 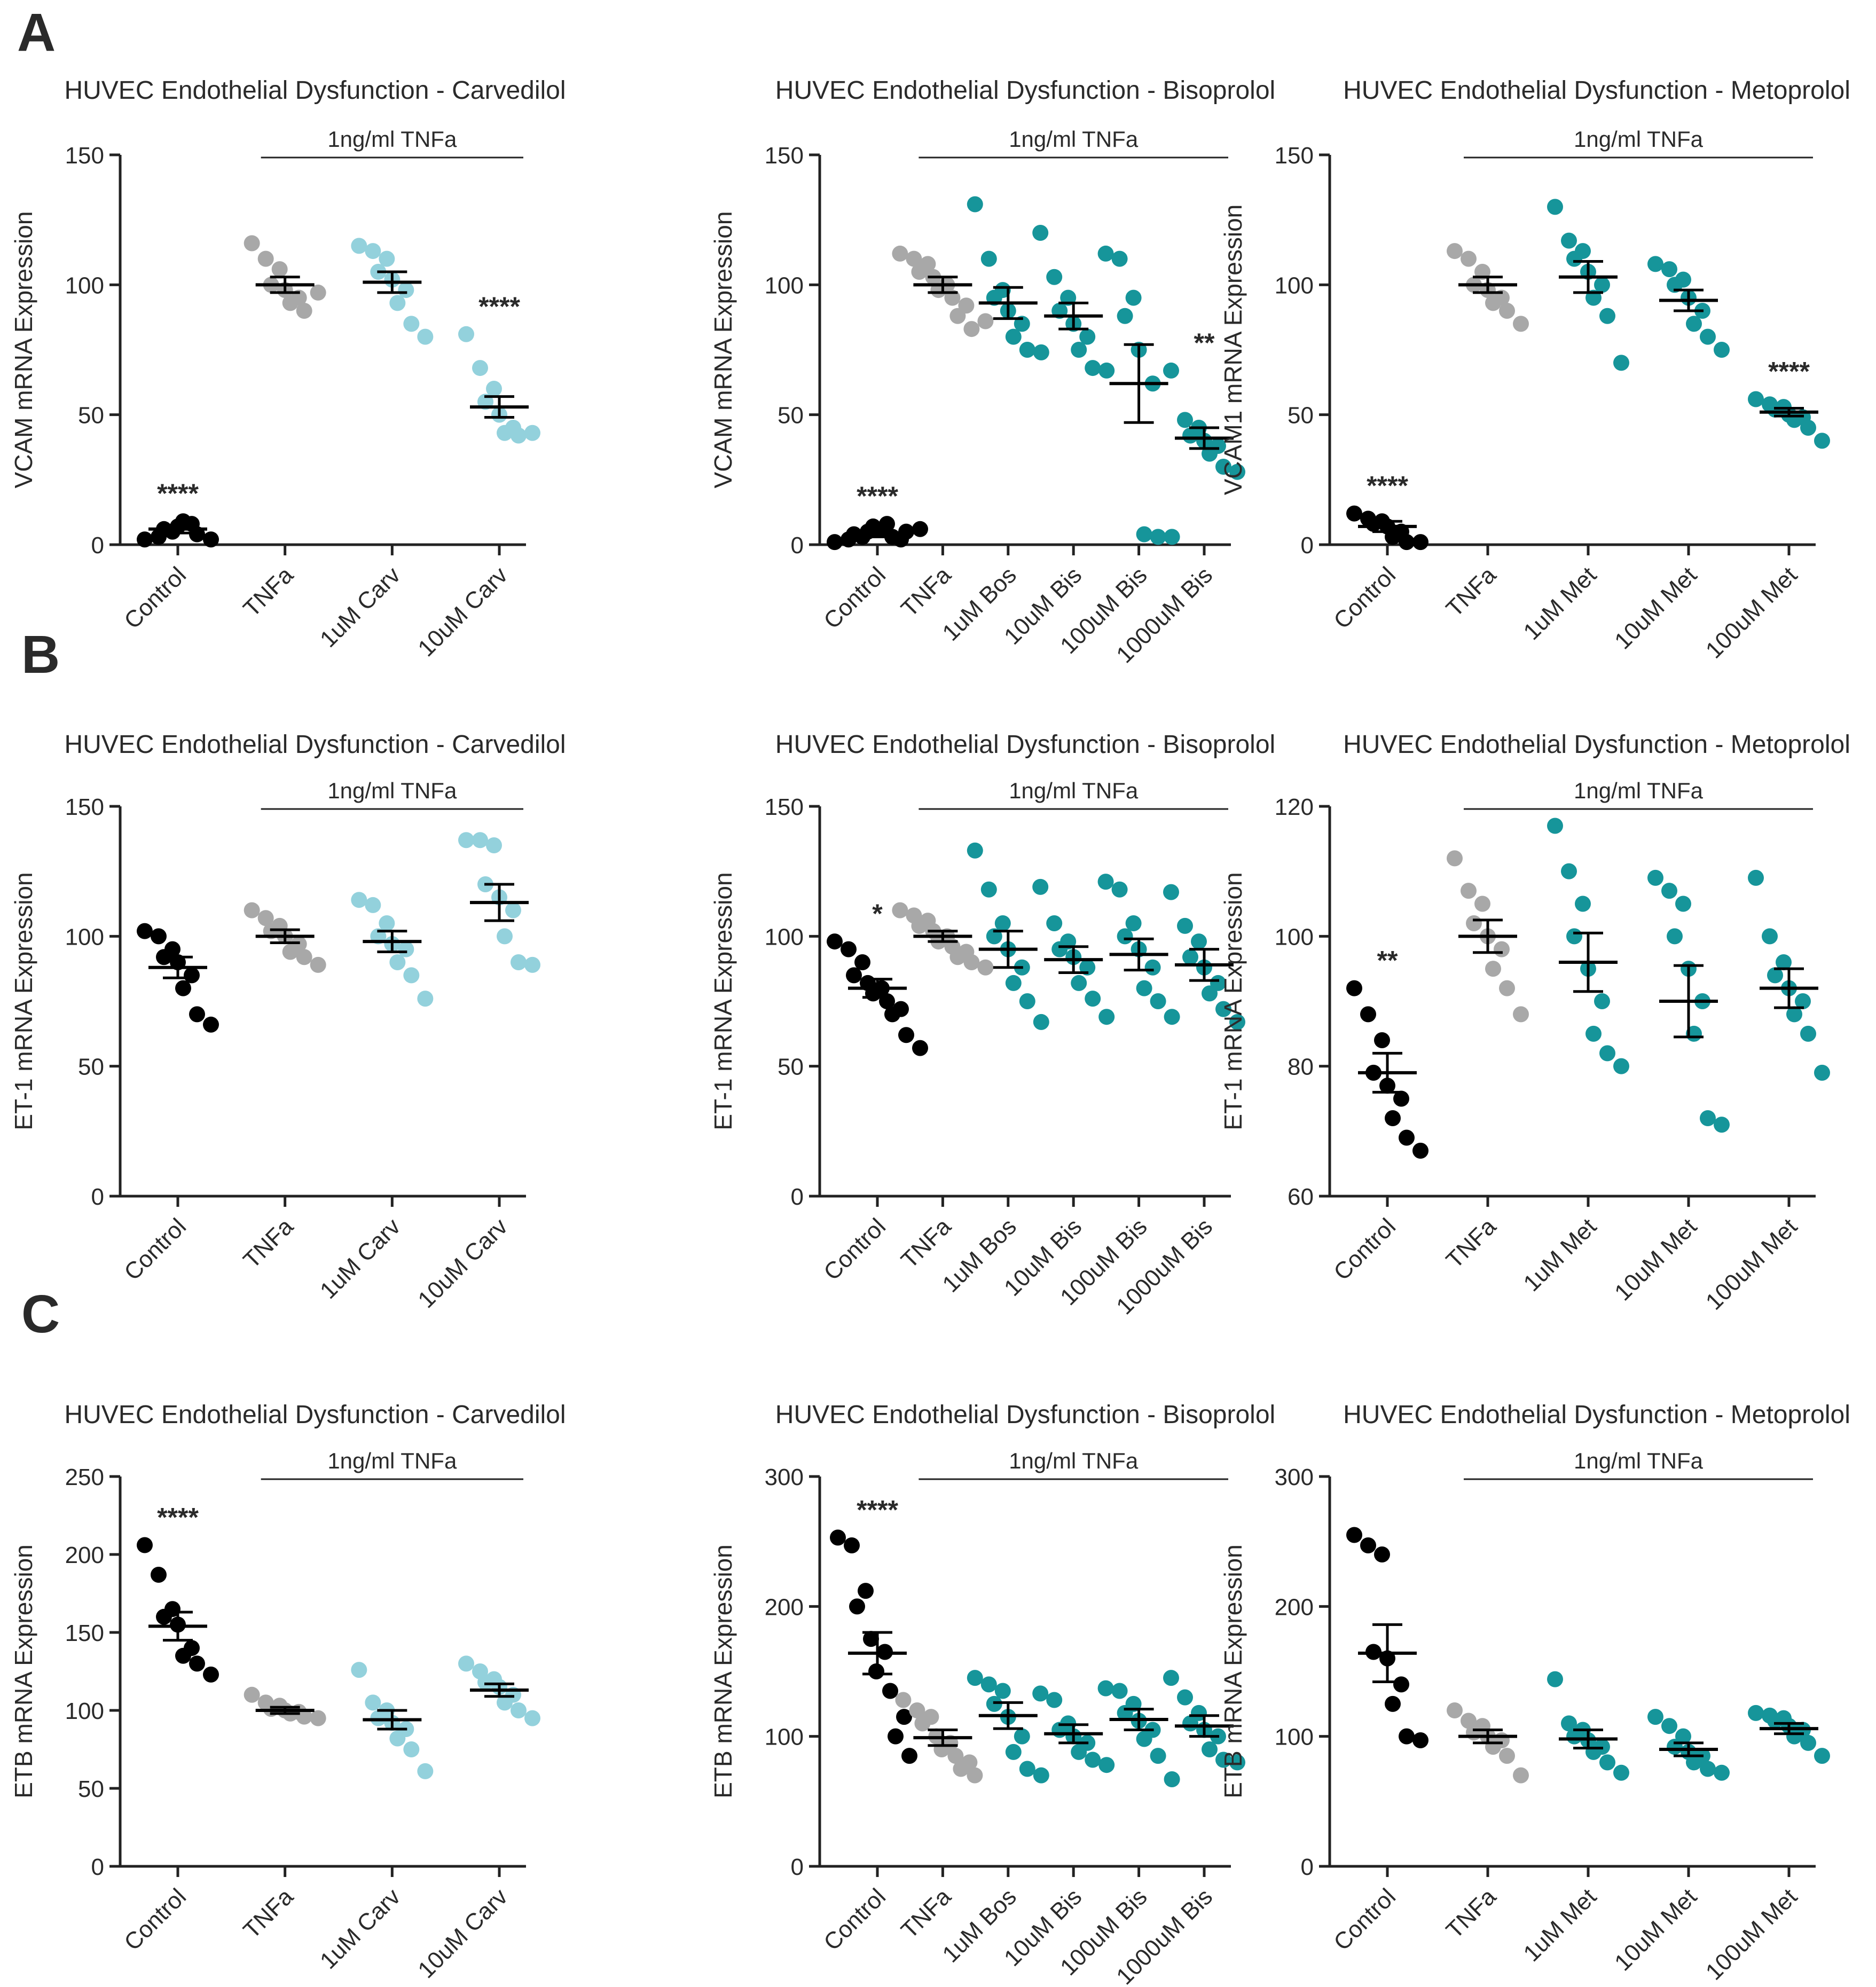 What do you see at coordinates (1751, 613) in the screenshot?
I see `x-tick-label: 100uM Met` at bounding box center [1751, 613].